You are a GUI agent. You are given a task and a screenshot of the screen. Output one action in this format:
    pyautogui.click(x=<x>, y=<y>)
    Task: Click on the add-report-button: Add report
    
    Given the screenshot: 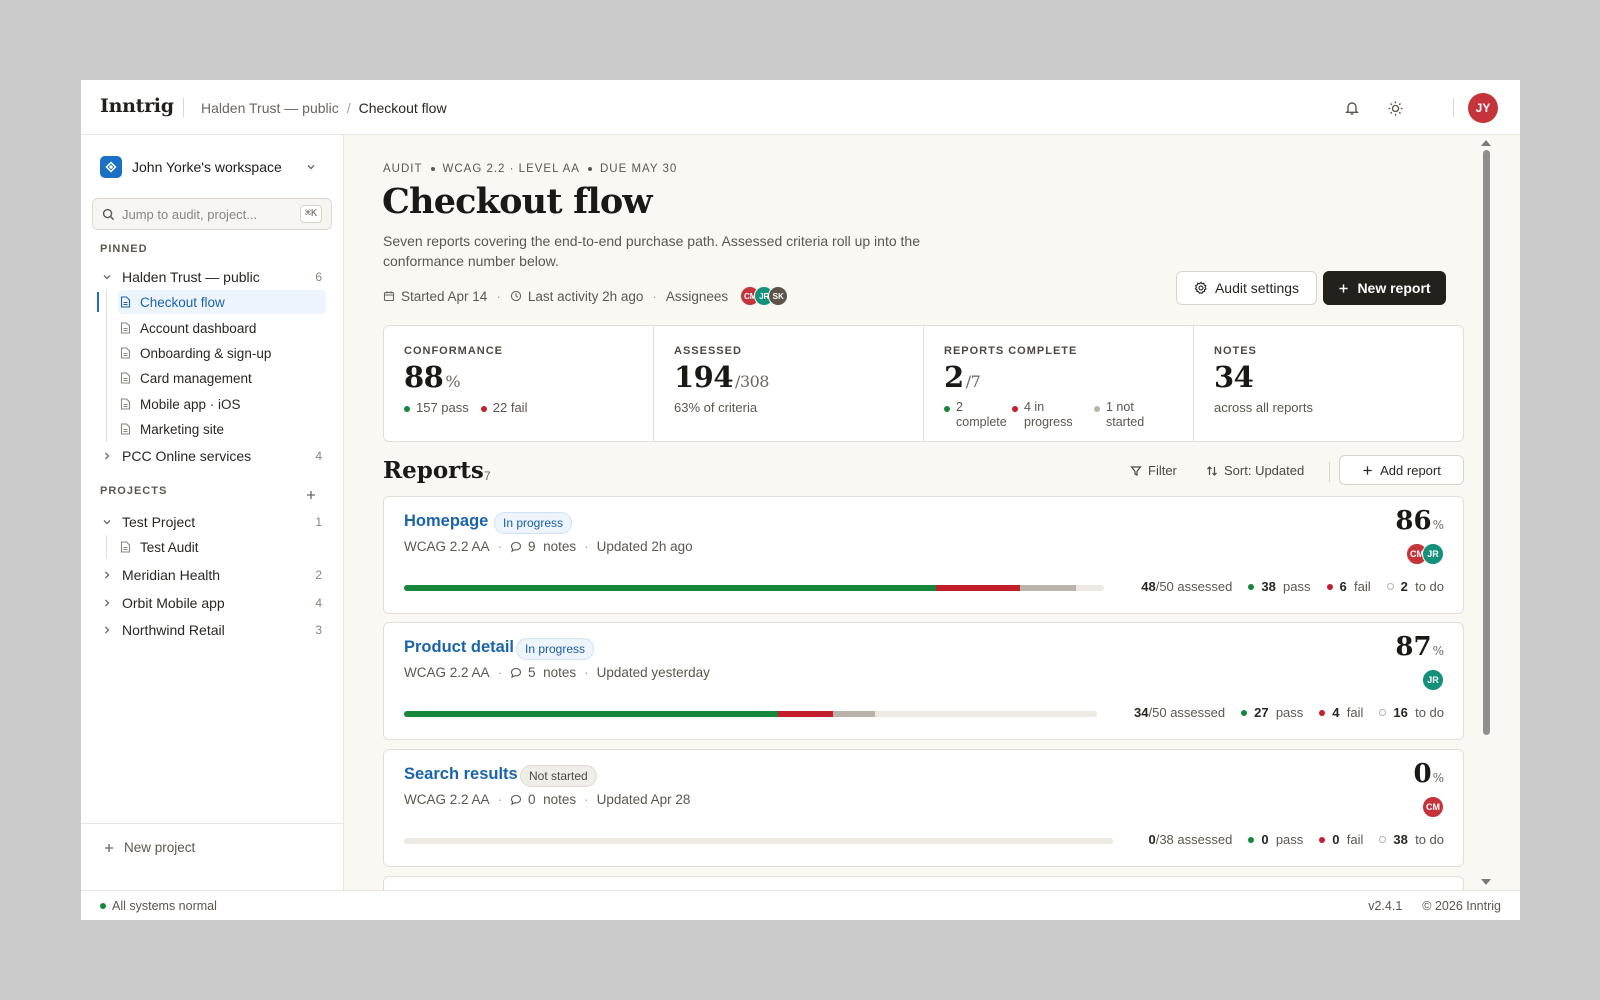 What is the action you would take?
    pyautogui.click(x=1401, y=470)
    